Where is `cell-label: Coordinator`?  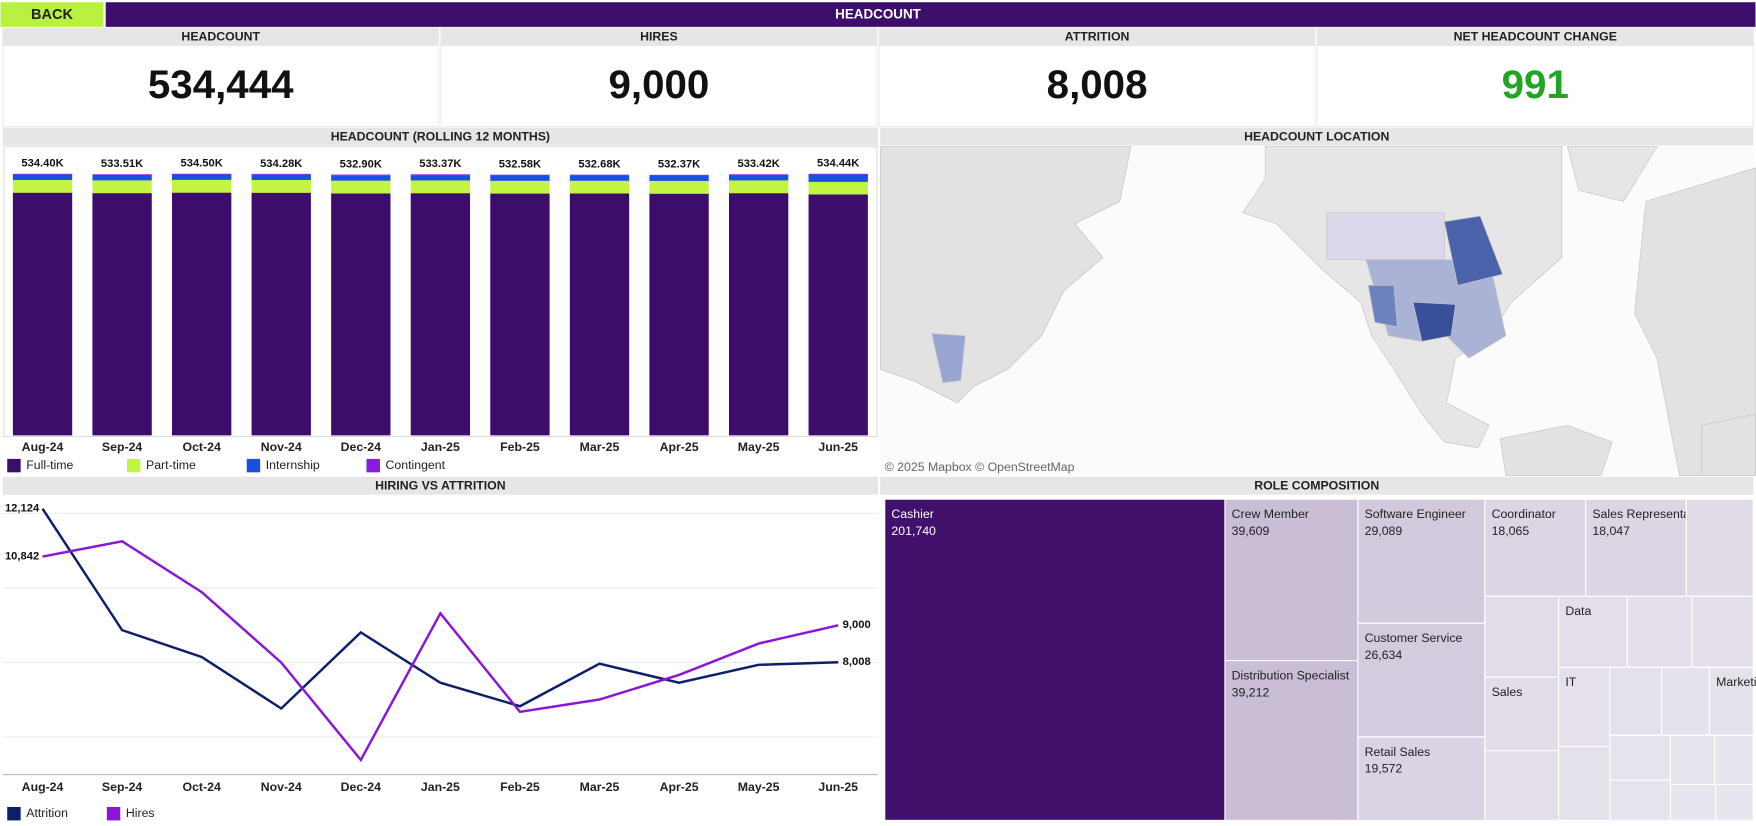
cell-label: Coordinator is located at coordinates (1524, 514).